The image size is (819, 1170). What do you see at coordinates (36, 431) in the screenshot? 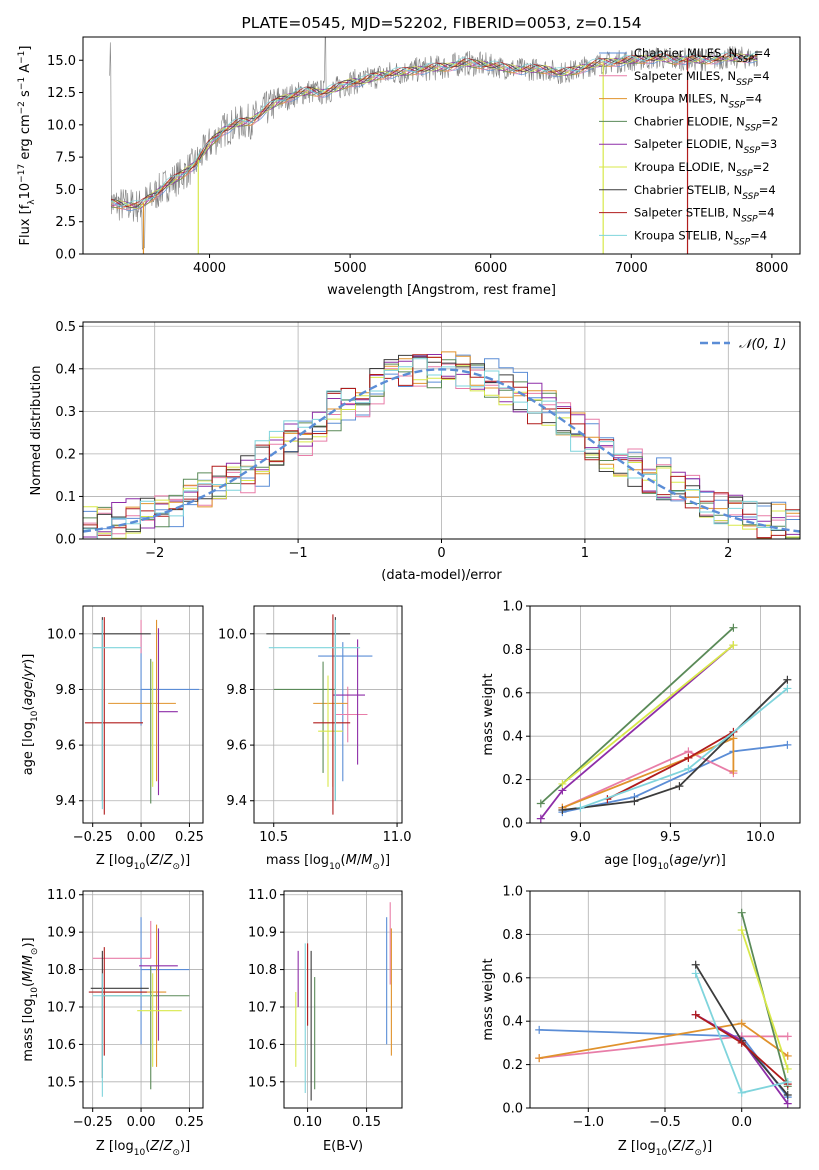
I see `y-axis-label: Normed distribution` at bounding box center [36, 431].